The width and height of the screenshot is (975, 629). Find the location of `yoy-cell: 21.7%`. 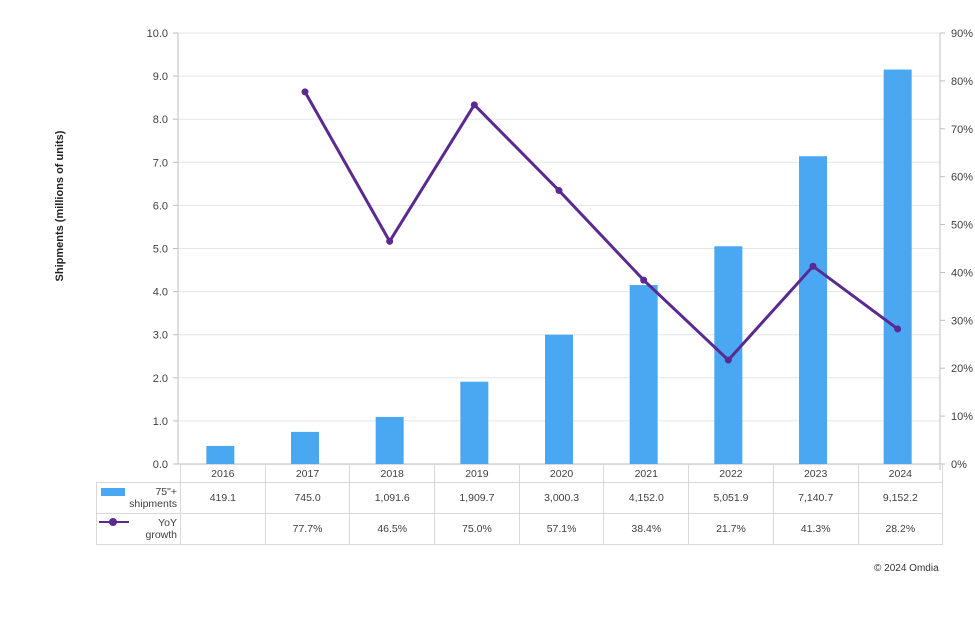

yoy-cell: 21.7% is located at coordinates (731, 529).